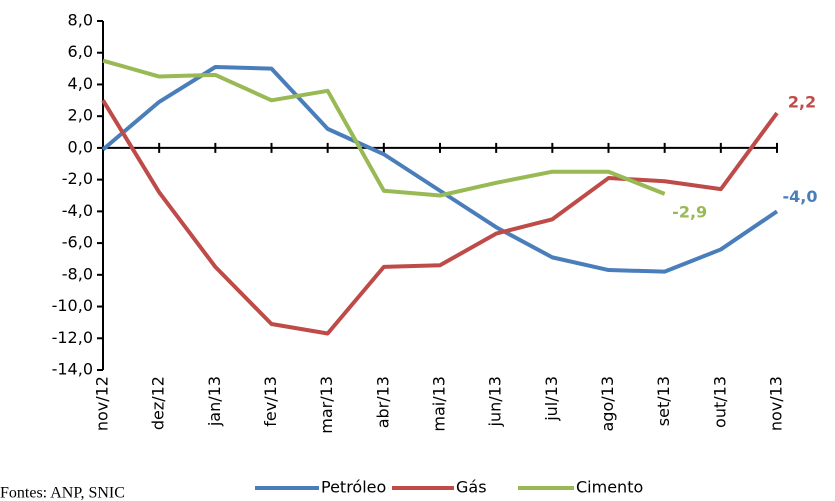  Describe the element at coordinates (80, 115) in the screenshot. I see `y-tick-label: 2,0` at that location.